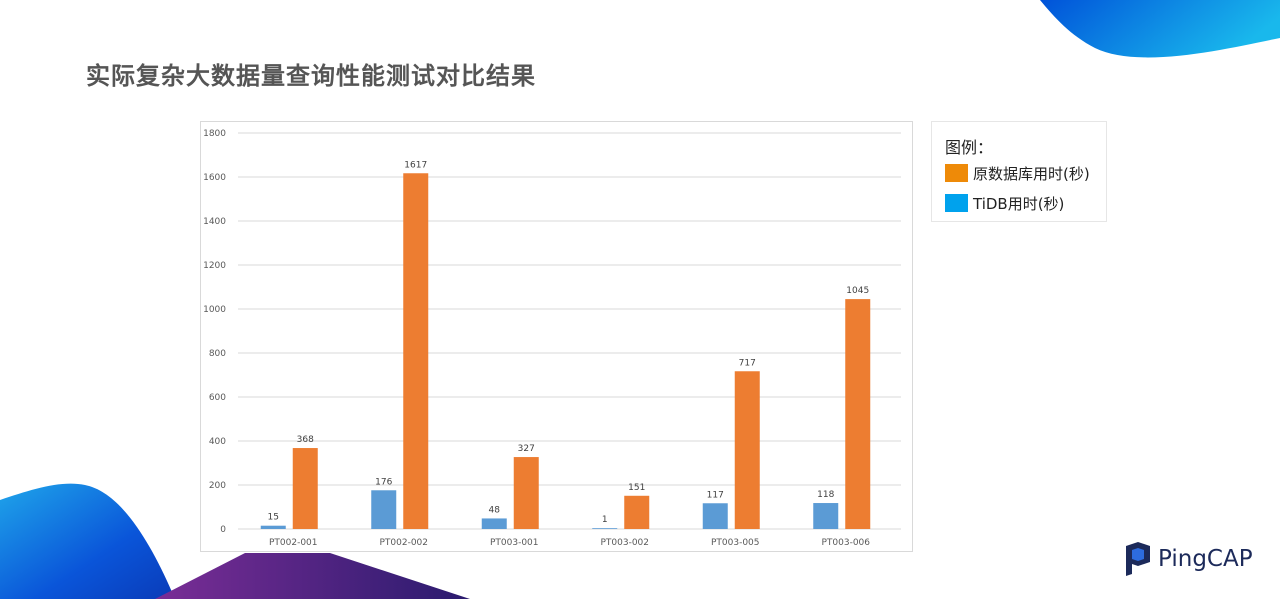 Image resolution: width=1280 pixels, height=599 pixels. I want to click on data-label: 15, so click(273, 518).